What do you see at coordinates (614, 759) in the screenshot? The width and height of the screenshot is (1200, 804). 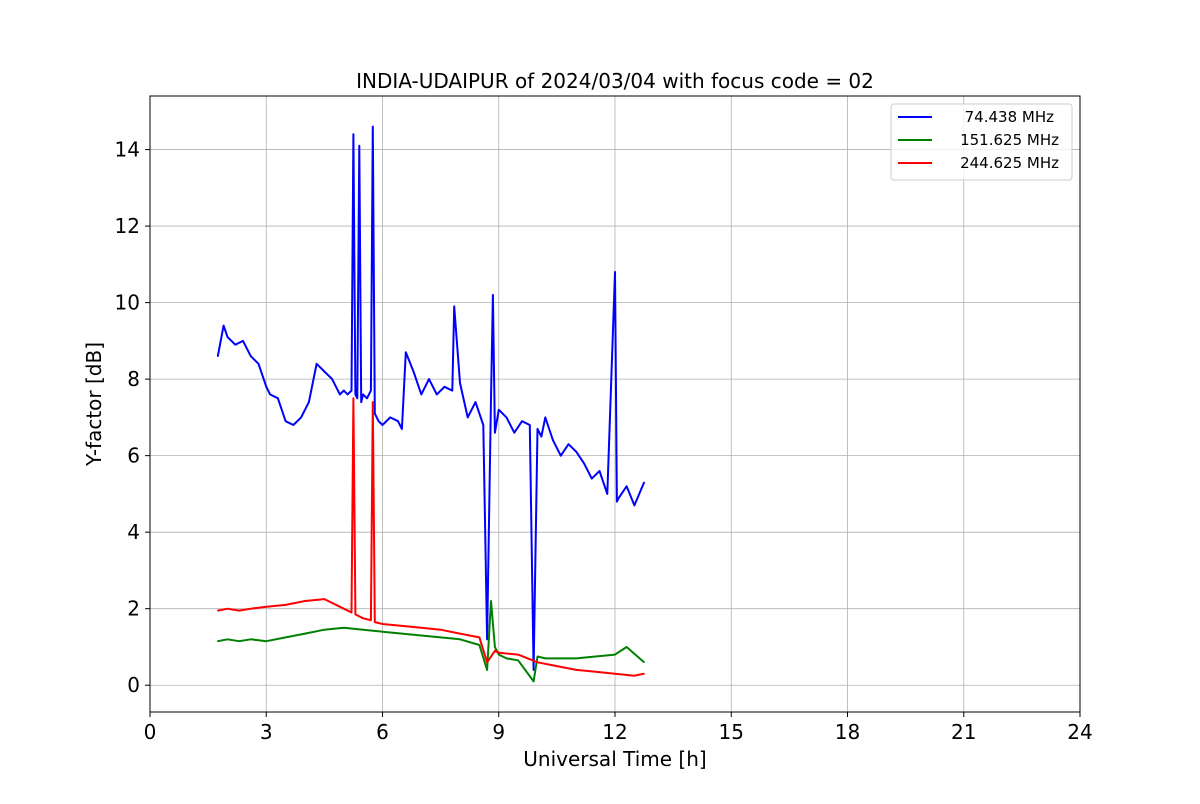 I see `x-axis-label: Universal Time [h]` at bounding box center [614, 759].